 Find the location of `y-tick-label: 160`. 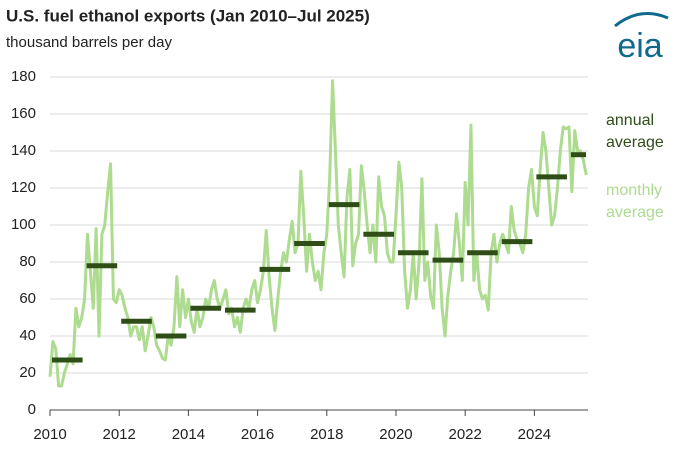

y-tick-label: 160 is located at coordinates (23, 113).